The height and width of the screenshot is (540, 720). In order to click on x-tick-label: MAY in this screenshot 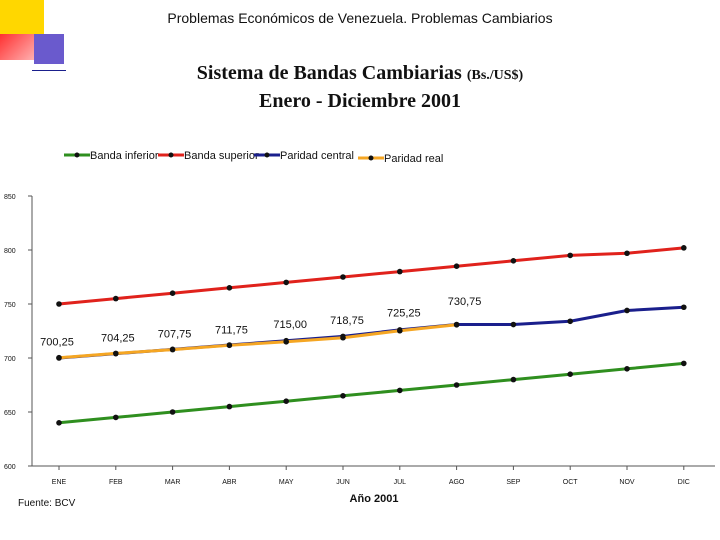, I will do `click(286, 482)`.